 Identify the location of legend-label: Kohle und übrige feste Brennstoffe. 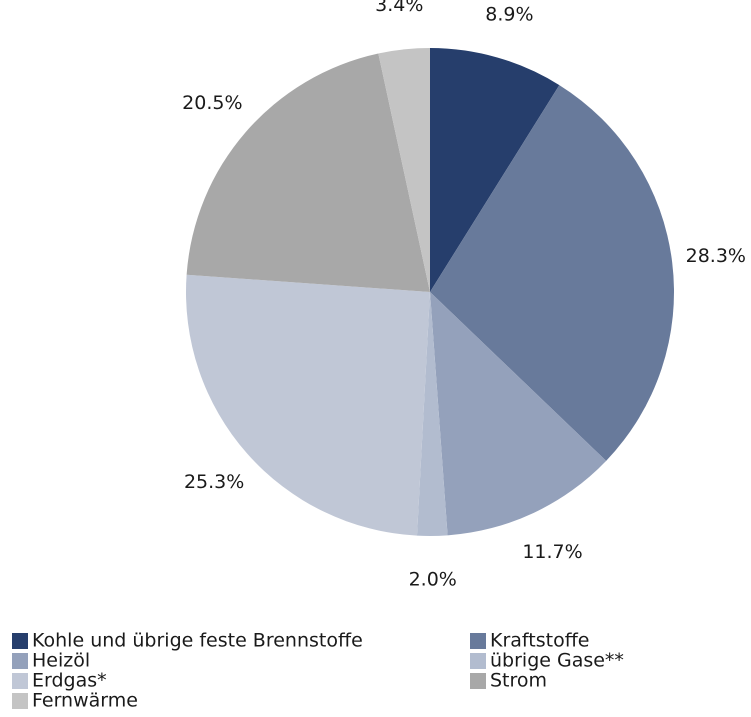
(197, 641).